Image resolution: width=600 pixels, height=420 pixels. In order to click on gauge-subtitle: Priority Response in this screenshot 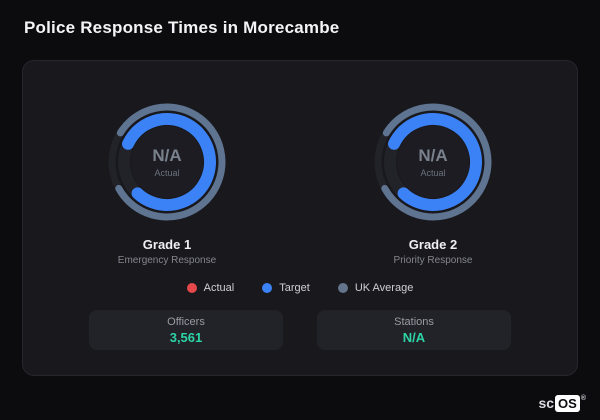, I will do `click(433, 260)`.